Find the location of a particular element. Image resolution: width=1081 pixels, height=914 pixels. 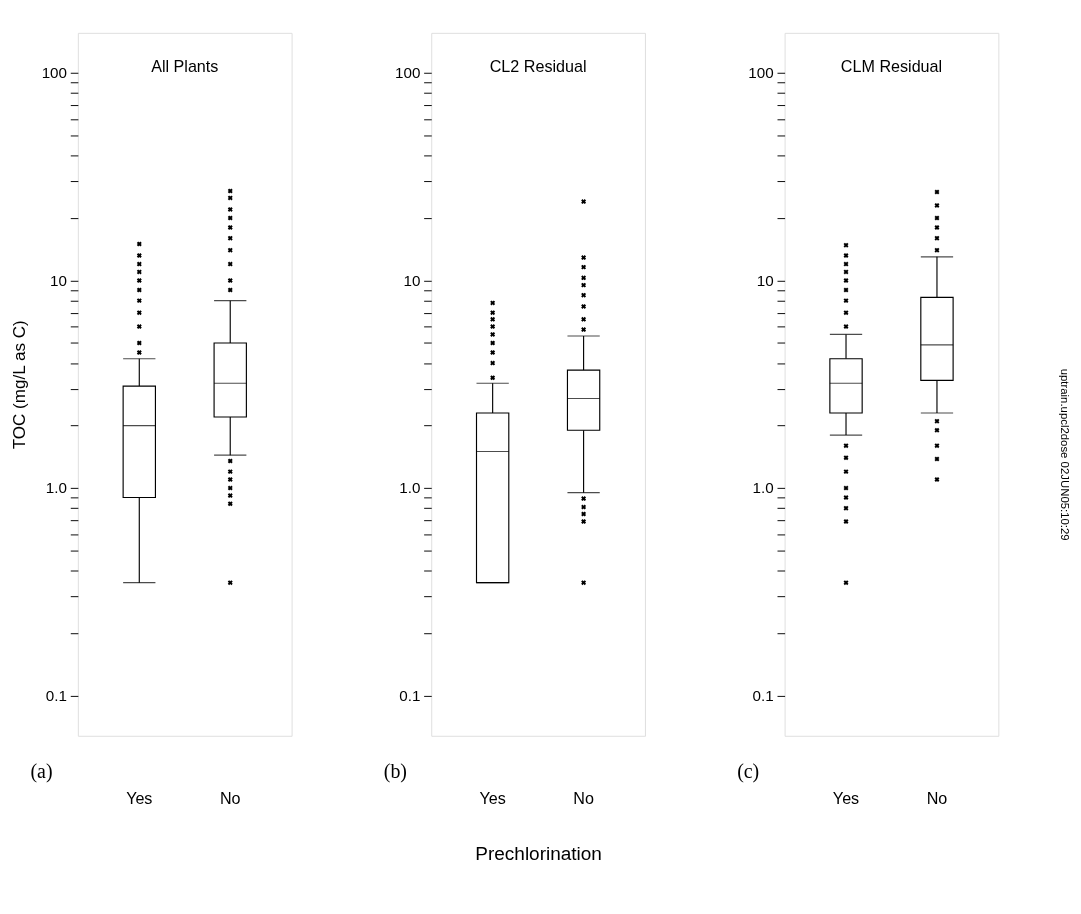

x-axis-title: Prechlorination is located at coordinates (538, 853).